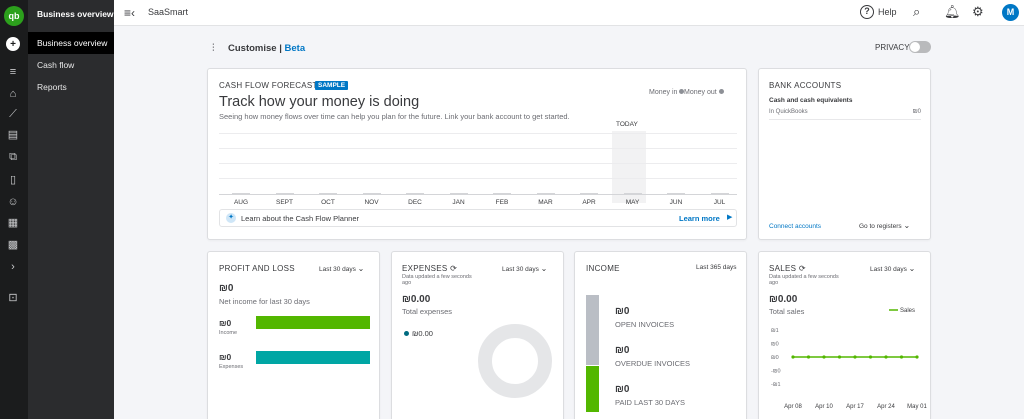 Image resolution: width=1024 pixels, height=419 pixels. I want to click on income-value: ₪0, so click(225, 323).